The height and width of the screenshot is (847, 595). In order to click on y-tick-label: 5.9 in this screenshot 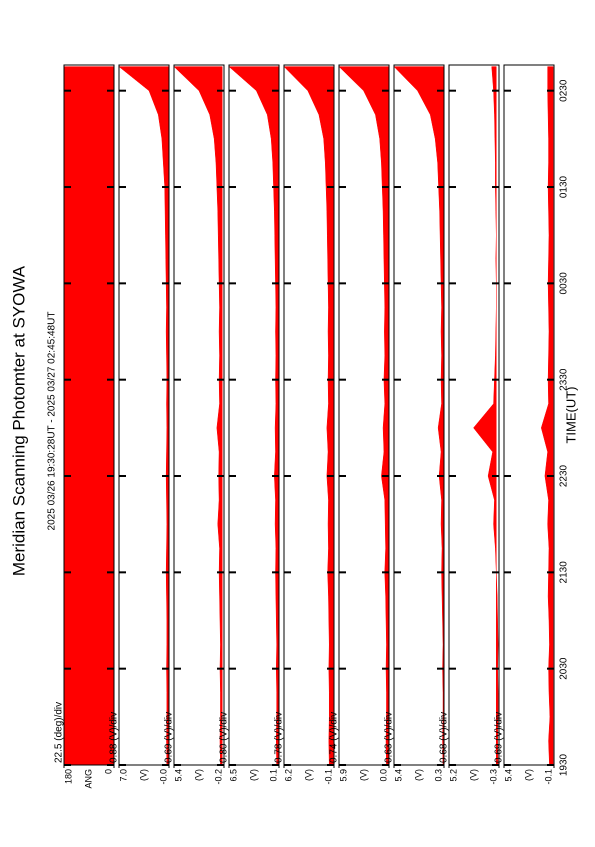, I will do `click(343, 775)`.